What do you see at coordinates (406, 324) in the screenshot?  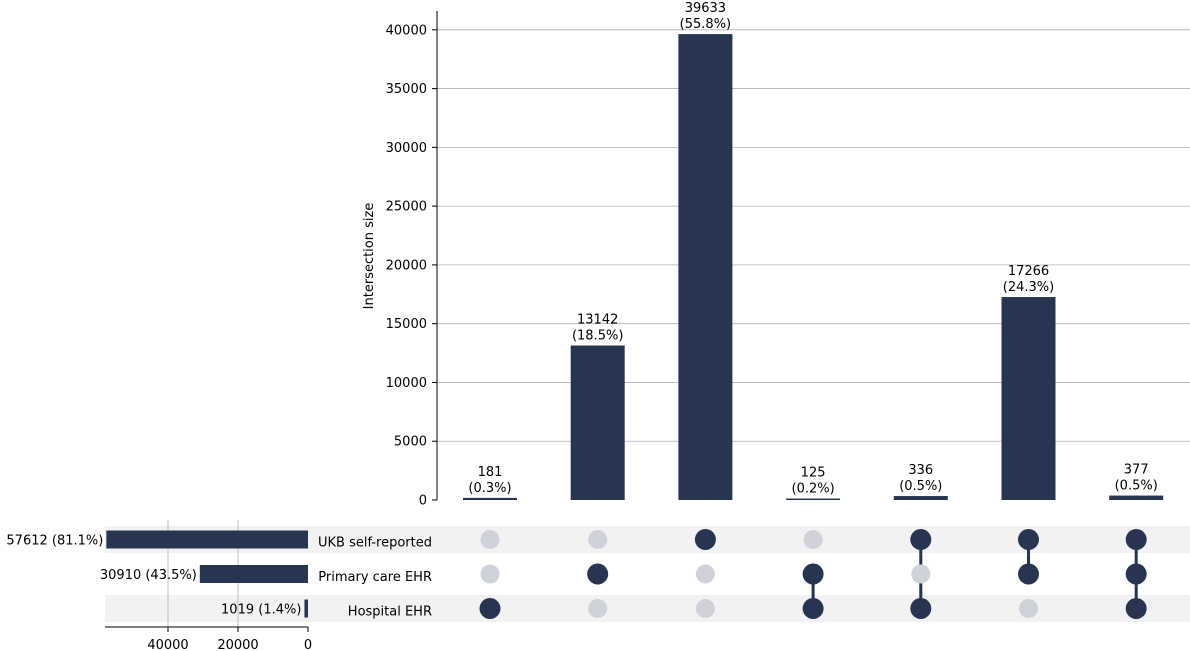 I see `y-tick-label: 15000` at bounding box center [406, 324].